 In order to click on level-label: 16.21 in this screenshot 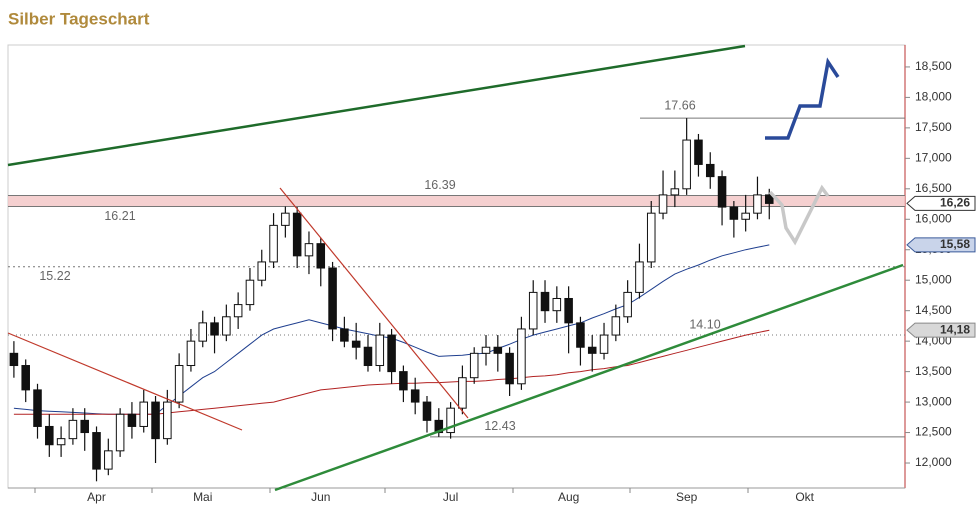, I will do `click(119, 216)`.